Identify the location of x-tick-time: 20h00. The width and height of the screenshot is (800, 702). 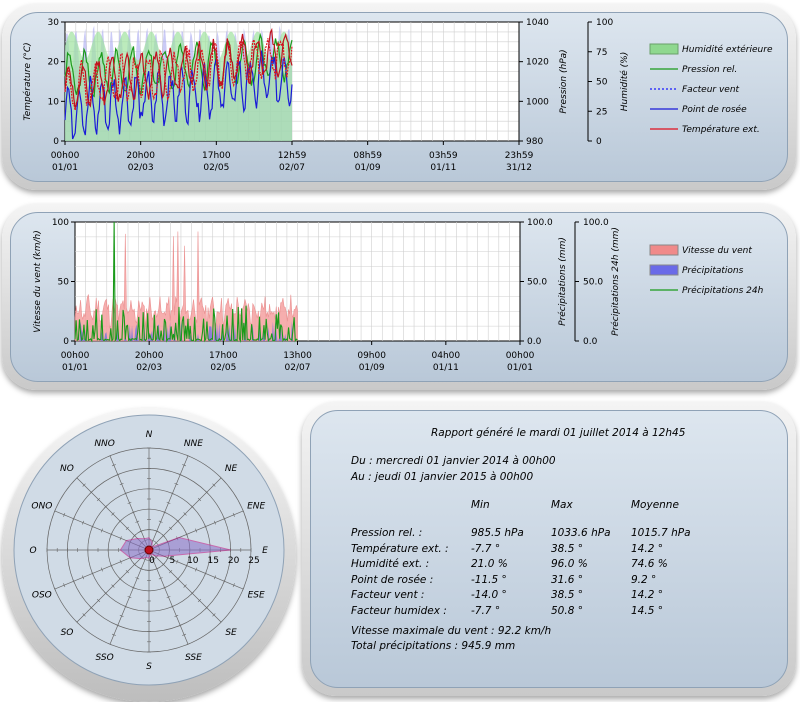
(140, 156).